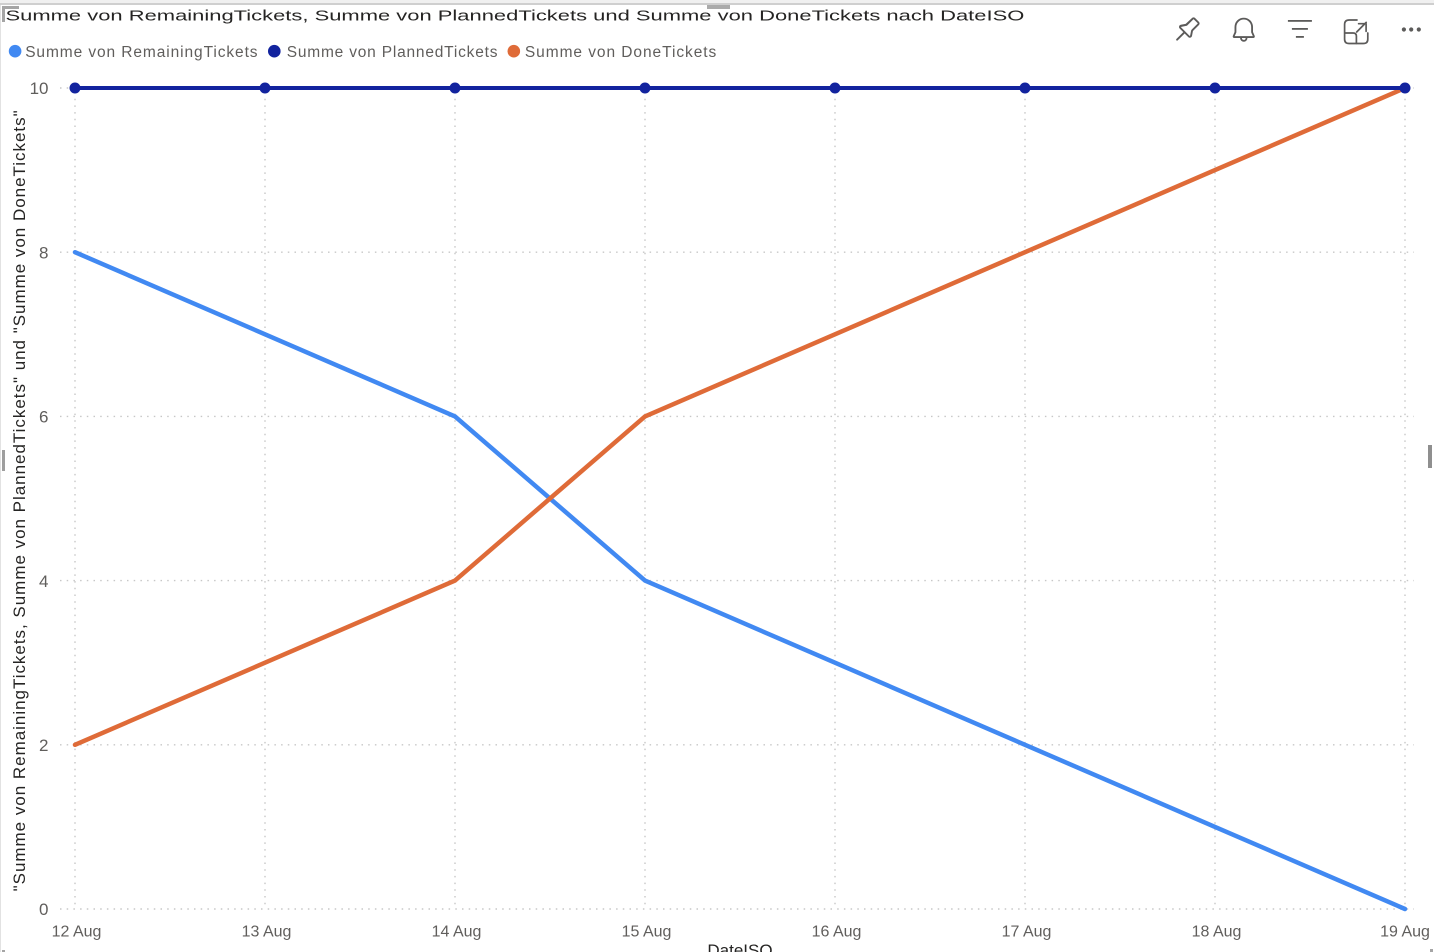 Image resolution: width=1434 pixels, height=952 pixels. I want to click on svg-text: 19 Aug, so click(1405, 931).